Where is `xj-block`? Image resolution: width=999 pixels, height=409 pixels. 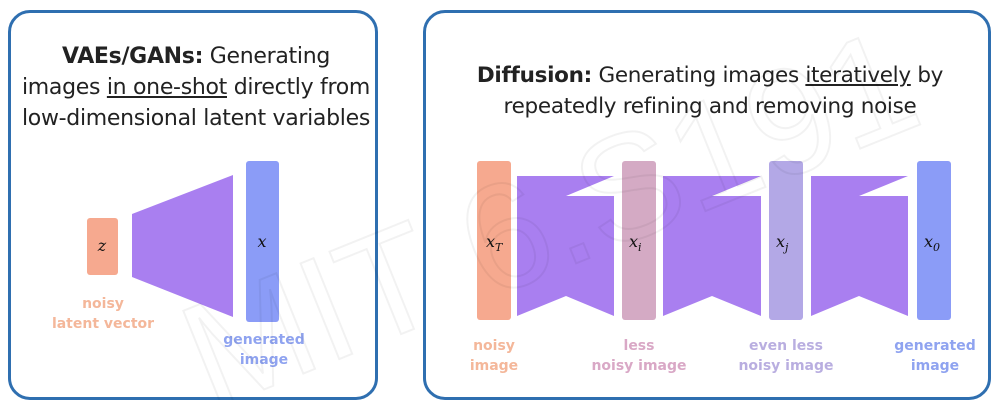
xj-block is located at coordinates (786, 240).